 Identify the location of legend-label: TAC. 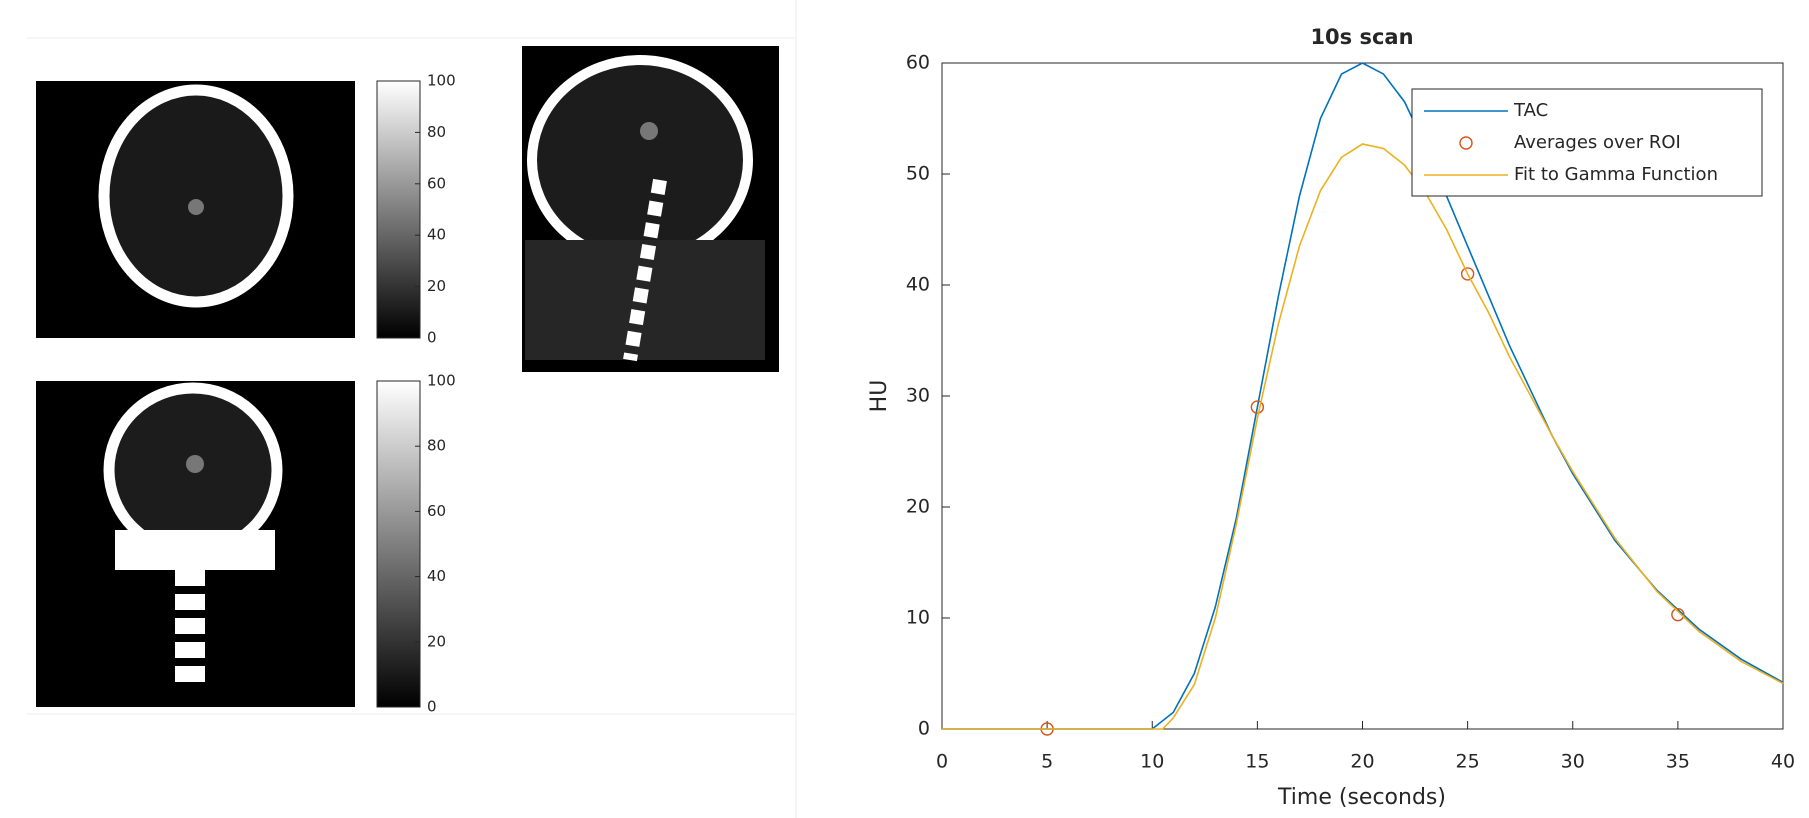
(1530, 110).